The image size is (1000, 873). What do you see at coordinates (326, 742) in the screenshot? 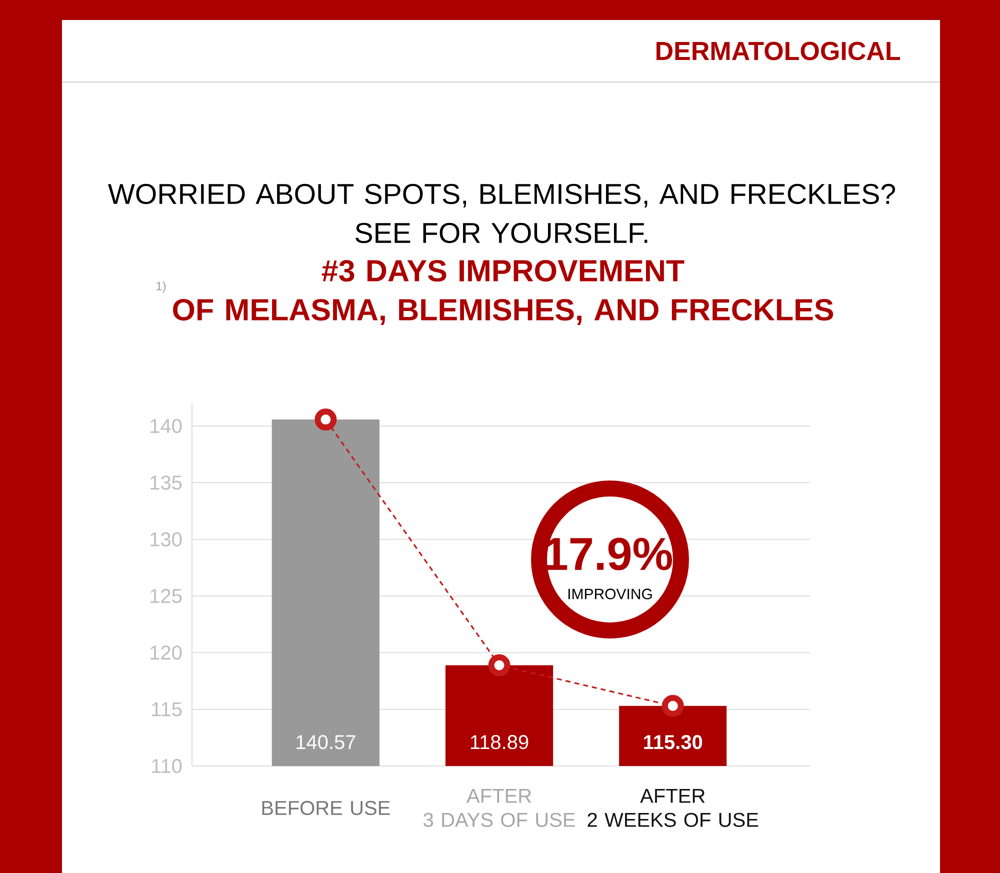
I see `data-label: 140.57` at bounding box center [326, 742].